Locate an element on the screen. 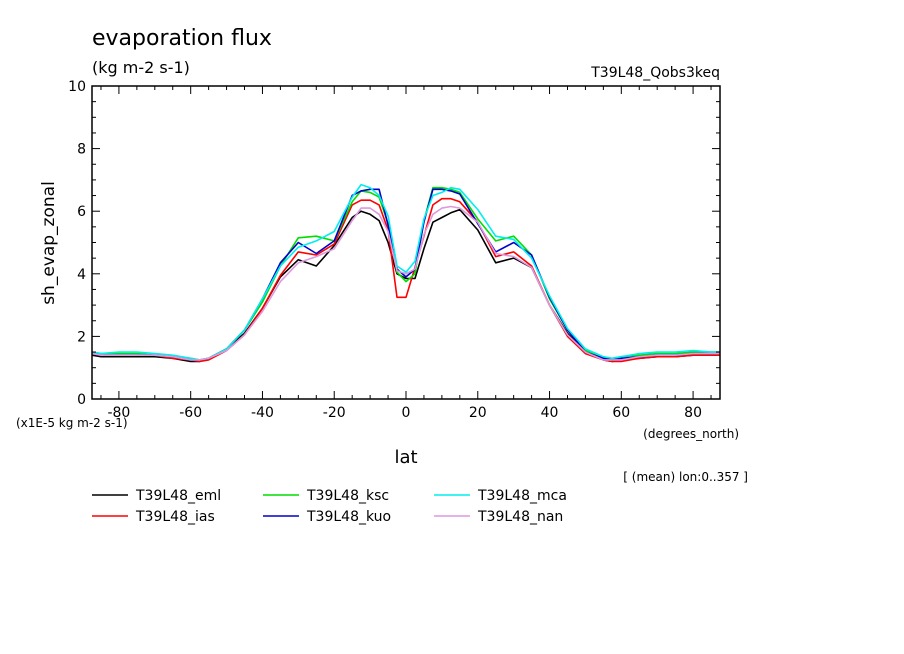  y-tick-label: 8 is located at coordinates (81, 150).